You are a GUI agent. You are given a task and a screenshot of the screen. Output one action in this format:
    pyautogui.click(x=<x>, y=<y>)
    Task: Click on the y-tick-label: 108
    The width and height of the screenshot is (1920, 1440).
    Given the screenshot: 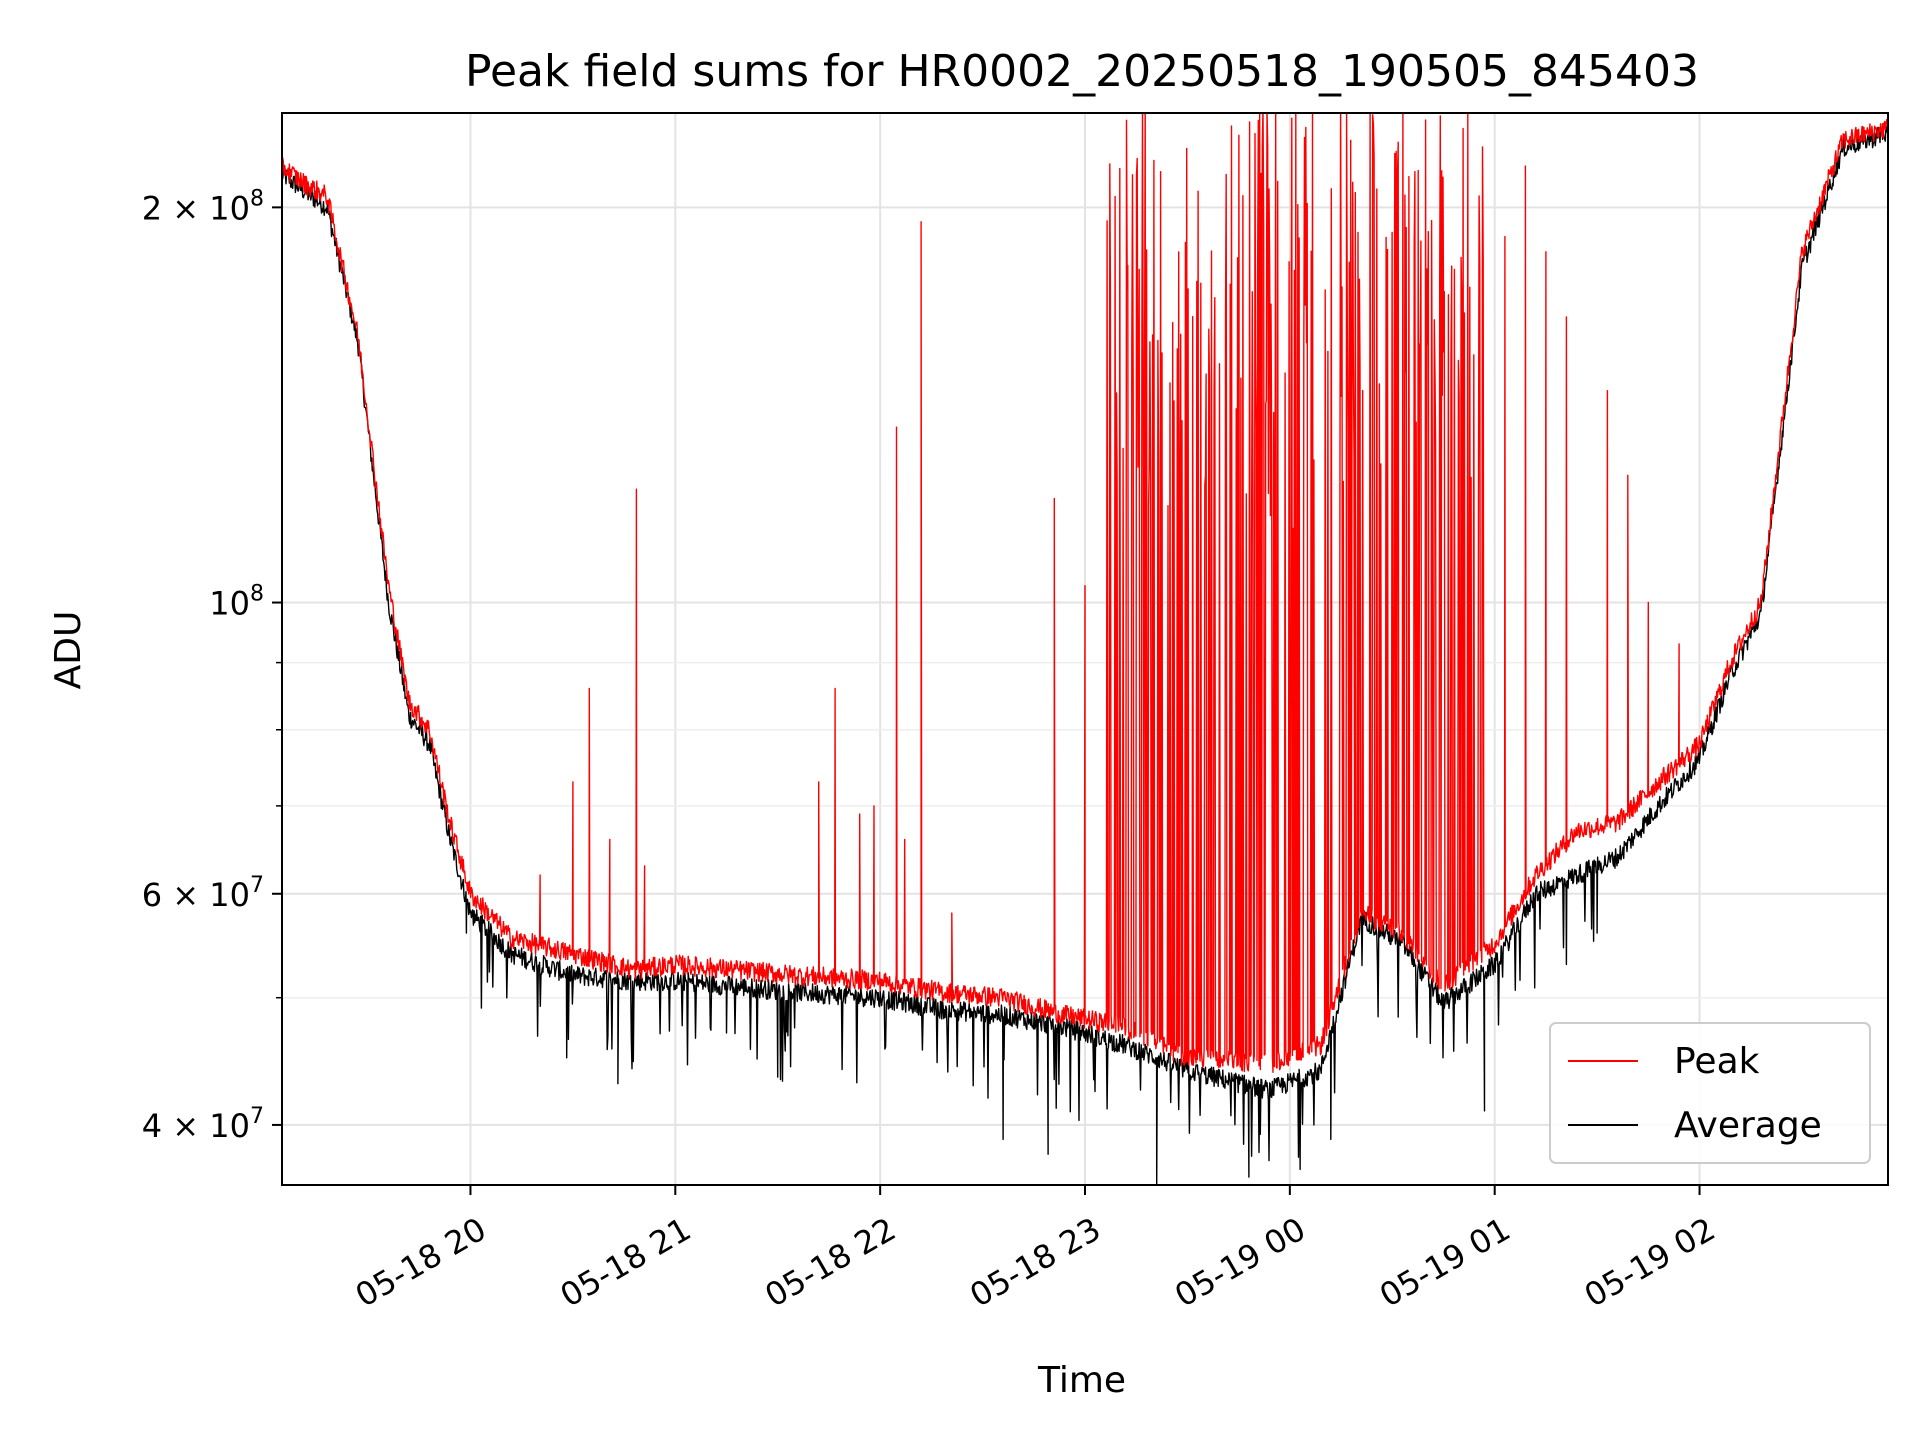 What is the action you would take?
    pyautogui.click(x=236, y=602)
    